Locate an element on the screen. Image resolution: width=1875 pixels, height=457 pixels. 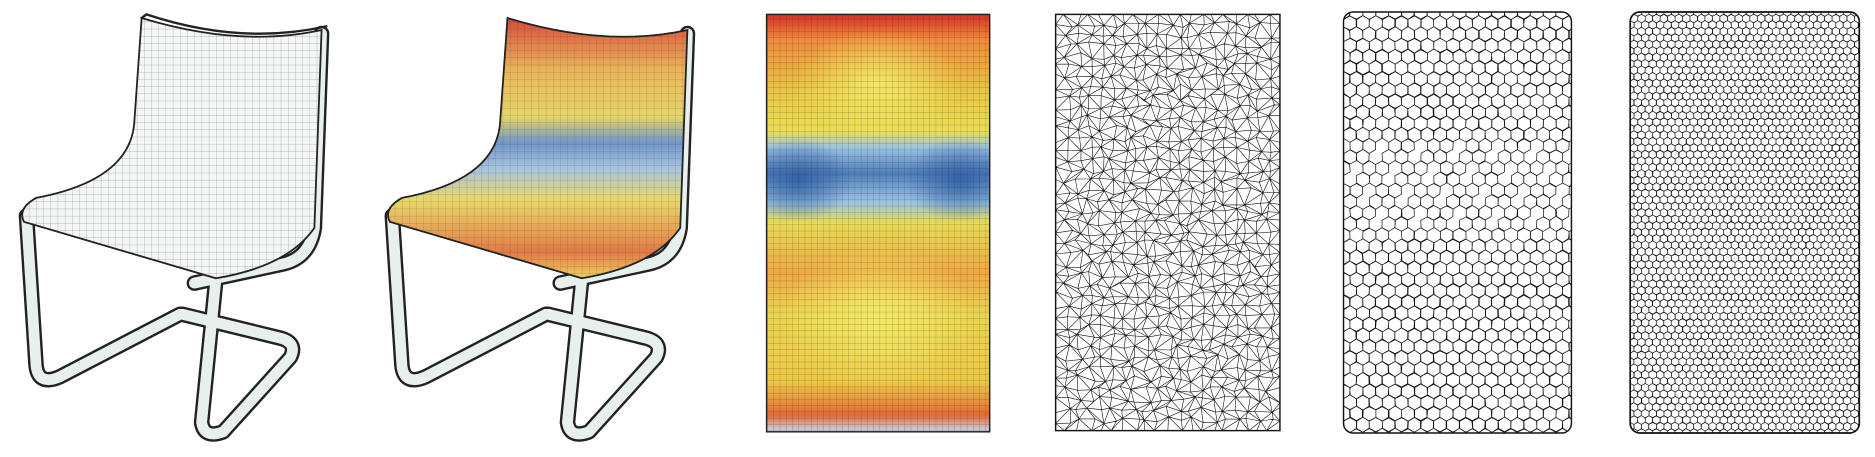
dense-polygon-mesh is located at coordinates (1745, 222).